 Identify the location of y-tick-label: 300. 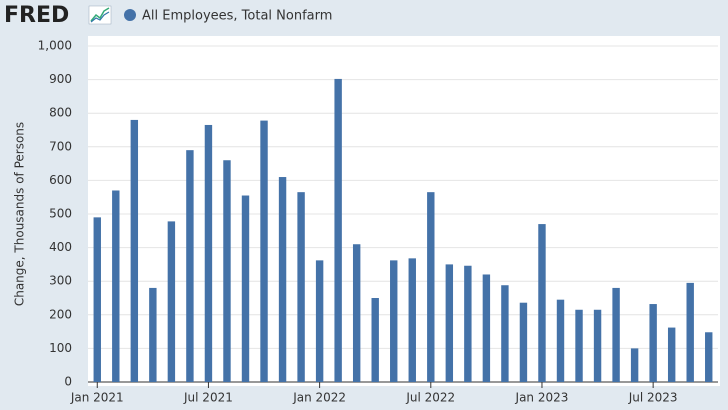
(60, 281).